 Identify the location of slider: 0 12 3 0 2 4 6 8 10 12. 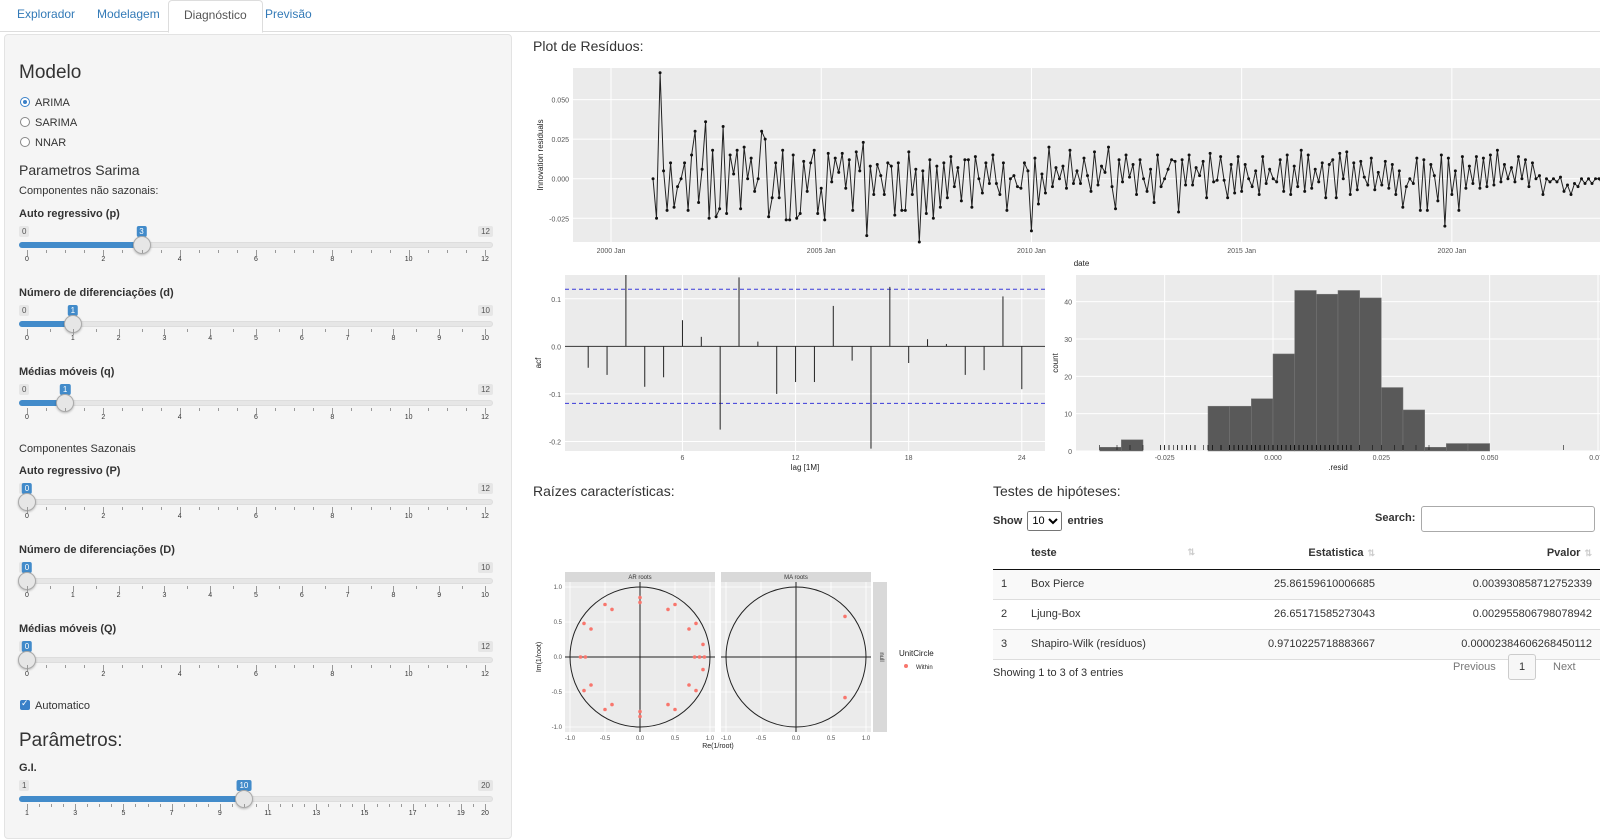
(256, 250).